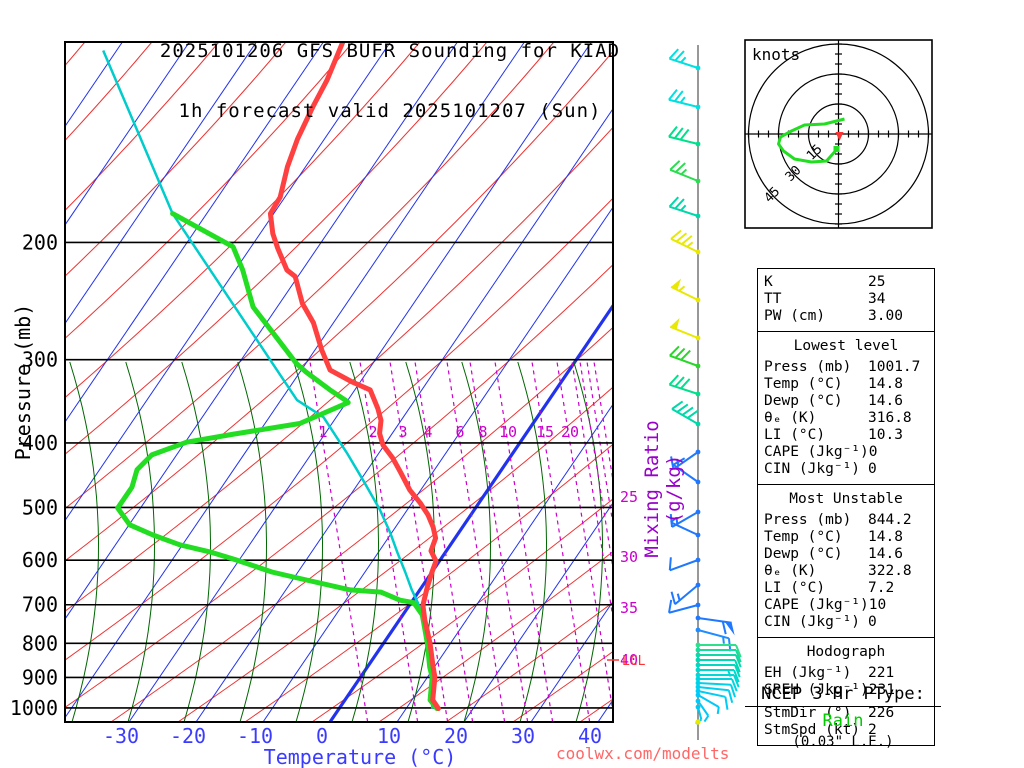  What do you see at coordinates (812, 730) in the screenshot?
I see `row-label: StmSpd (kt)` at bounding box center [812, 730].